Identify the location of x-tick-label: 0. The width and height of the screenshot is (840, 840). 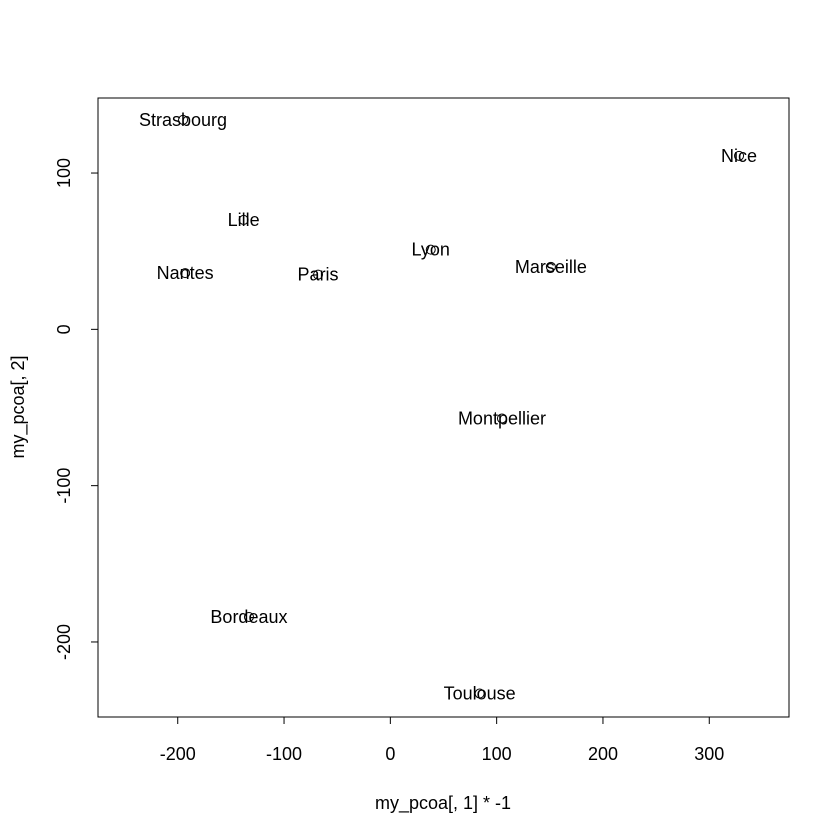
(390, 754).